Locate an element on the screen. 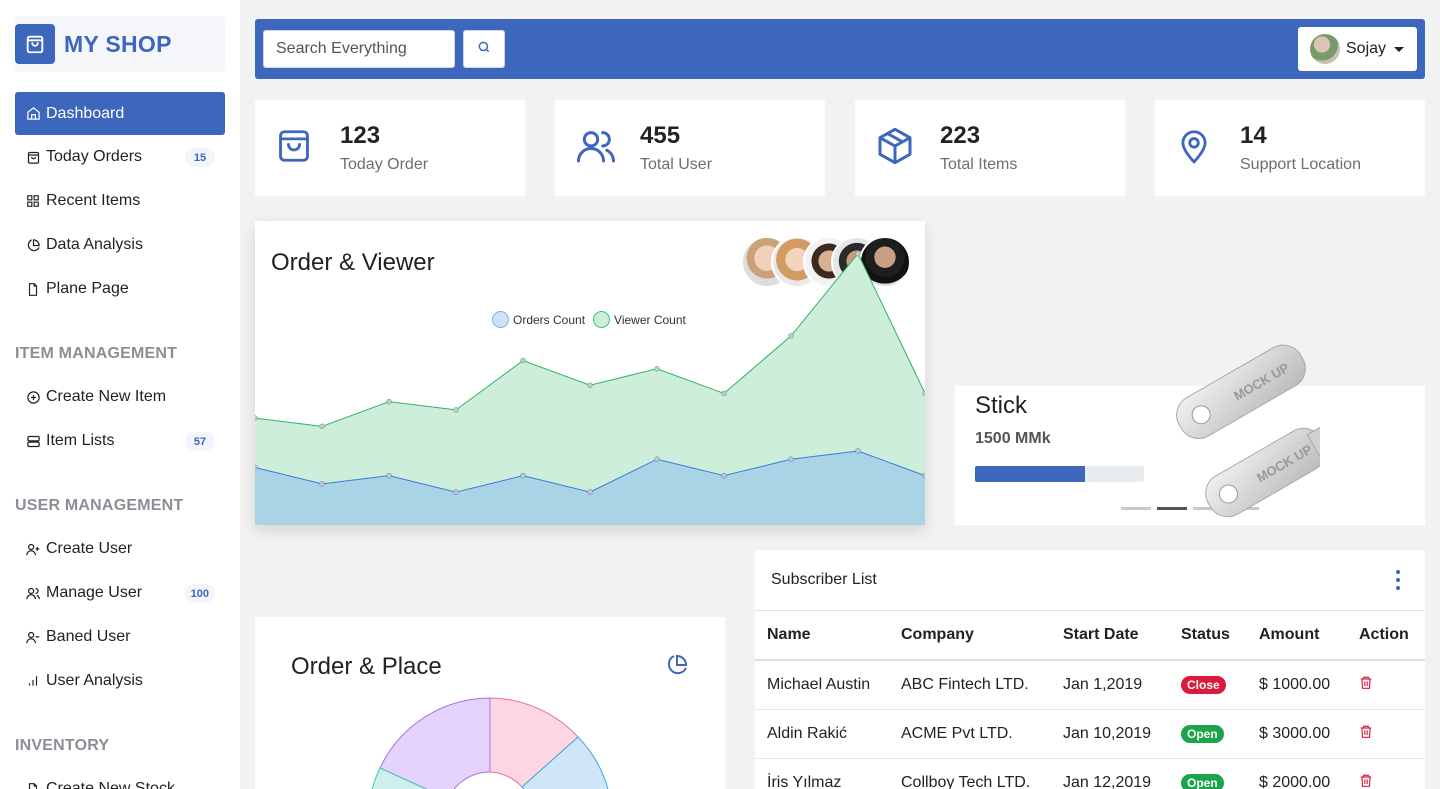  sidebar-item-label: Manage User is located at coordinates (94, 592).